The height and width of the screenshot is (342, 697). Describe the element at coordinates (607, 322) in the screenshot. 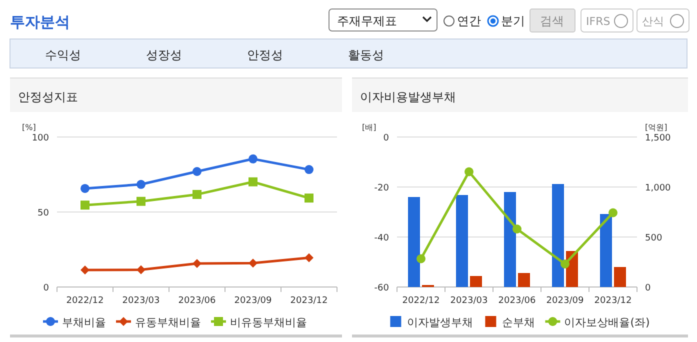

I see `legend-label: 이자보상배율(좌)` at that location.